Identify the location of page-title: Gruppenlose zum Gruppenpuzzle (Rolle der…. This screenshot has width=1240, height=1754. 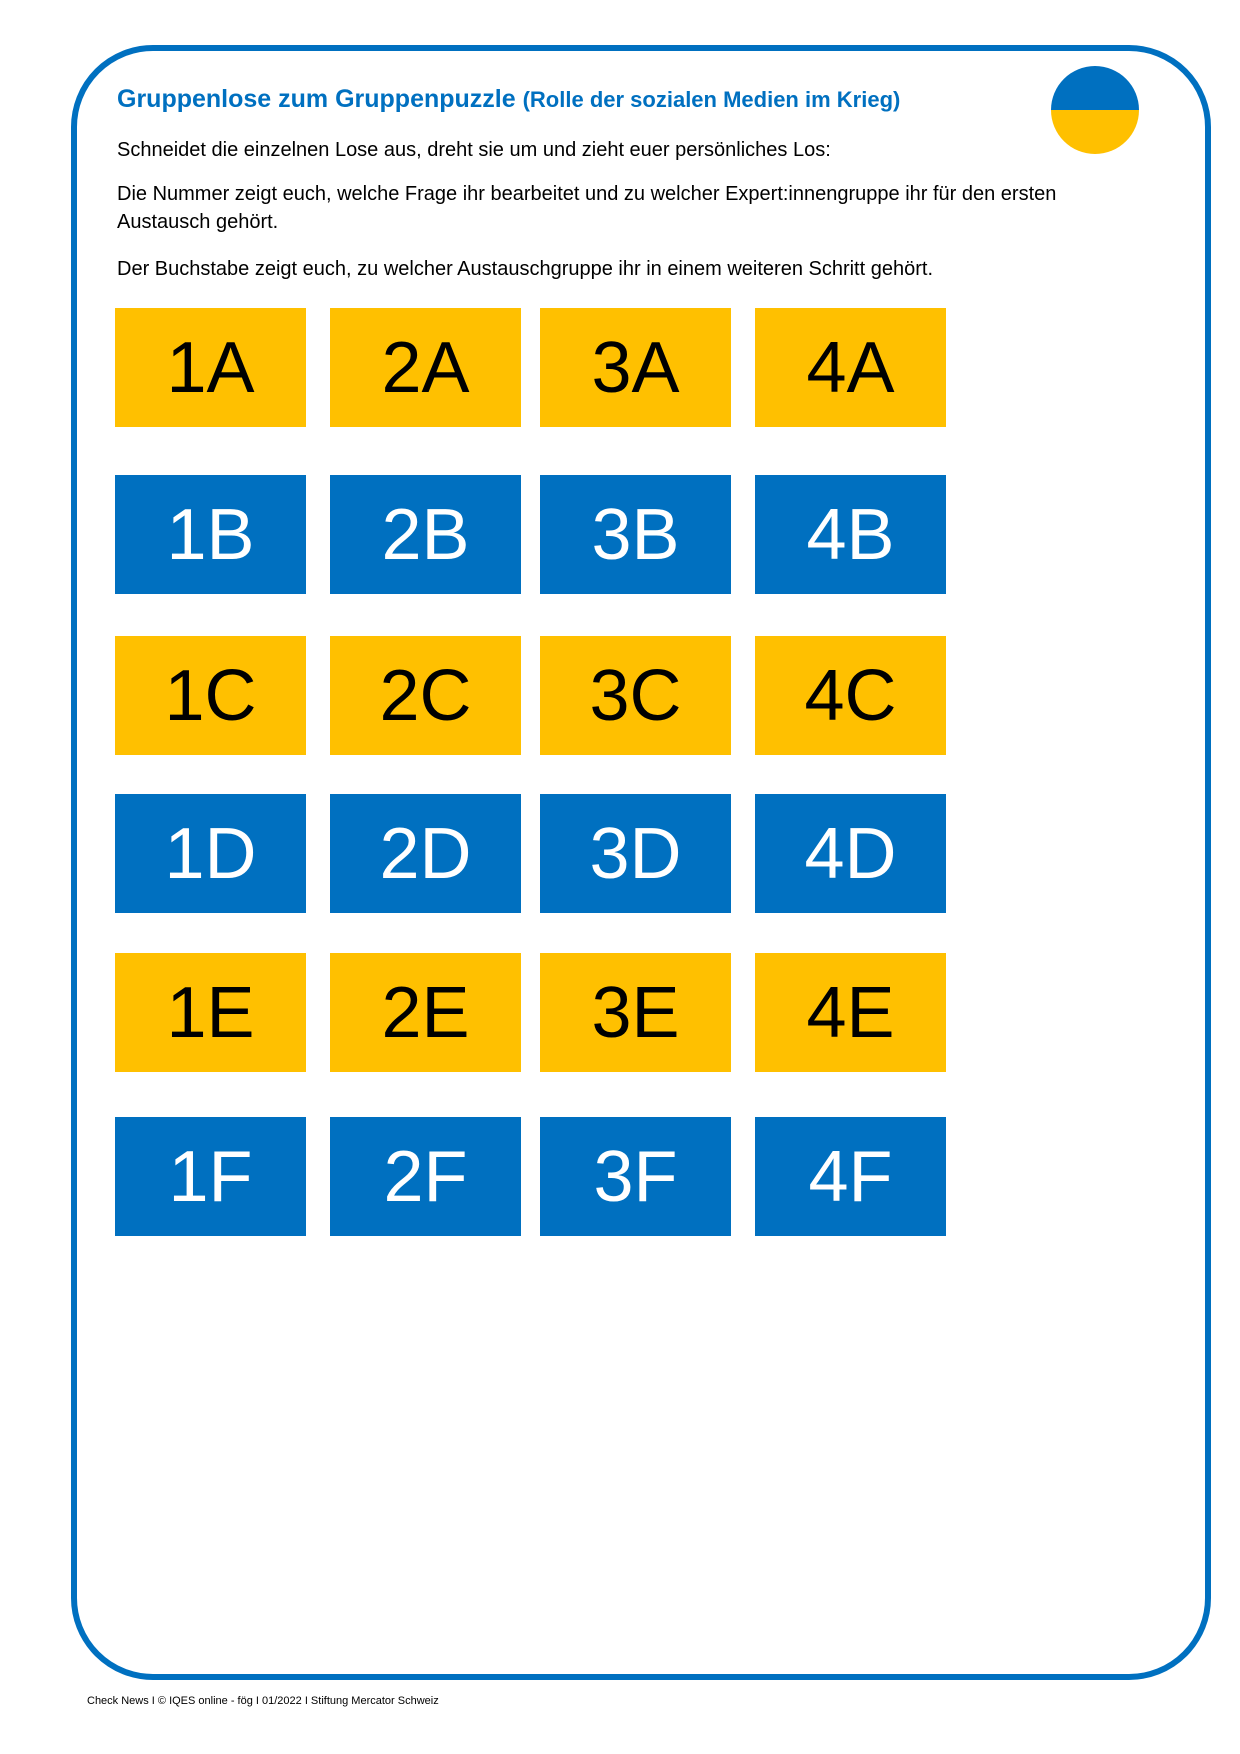
(508, 99).